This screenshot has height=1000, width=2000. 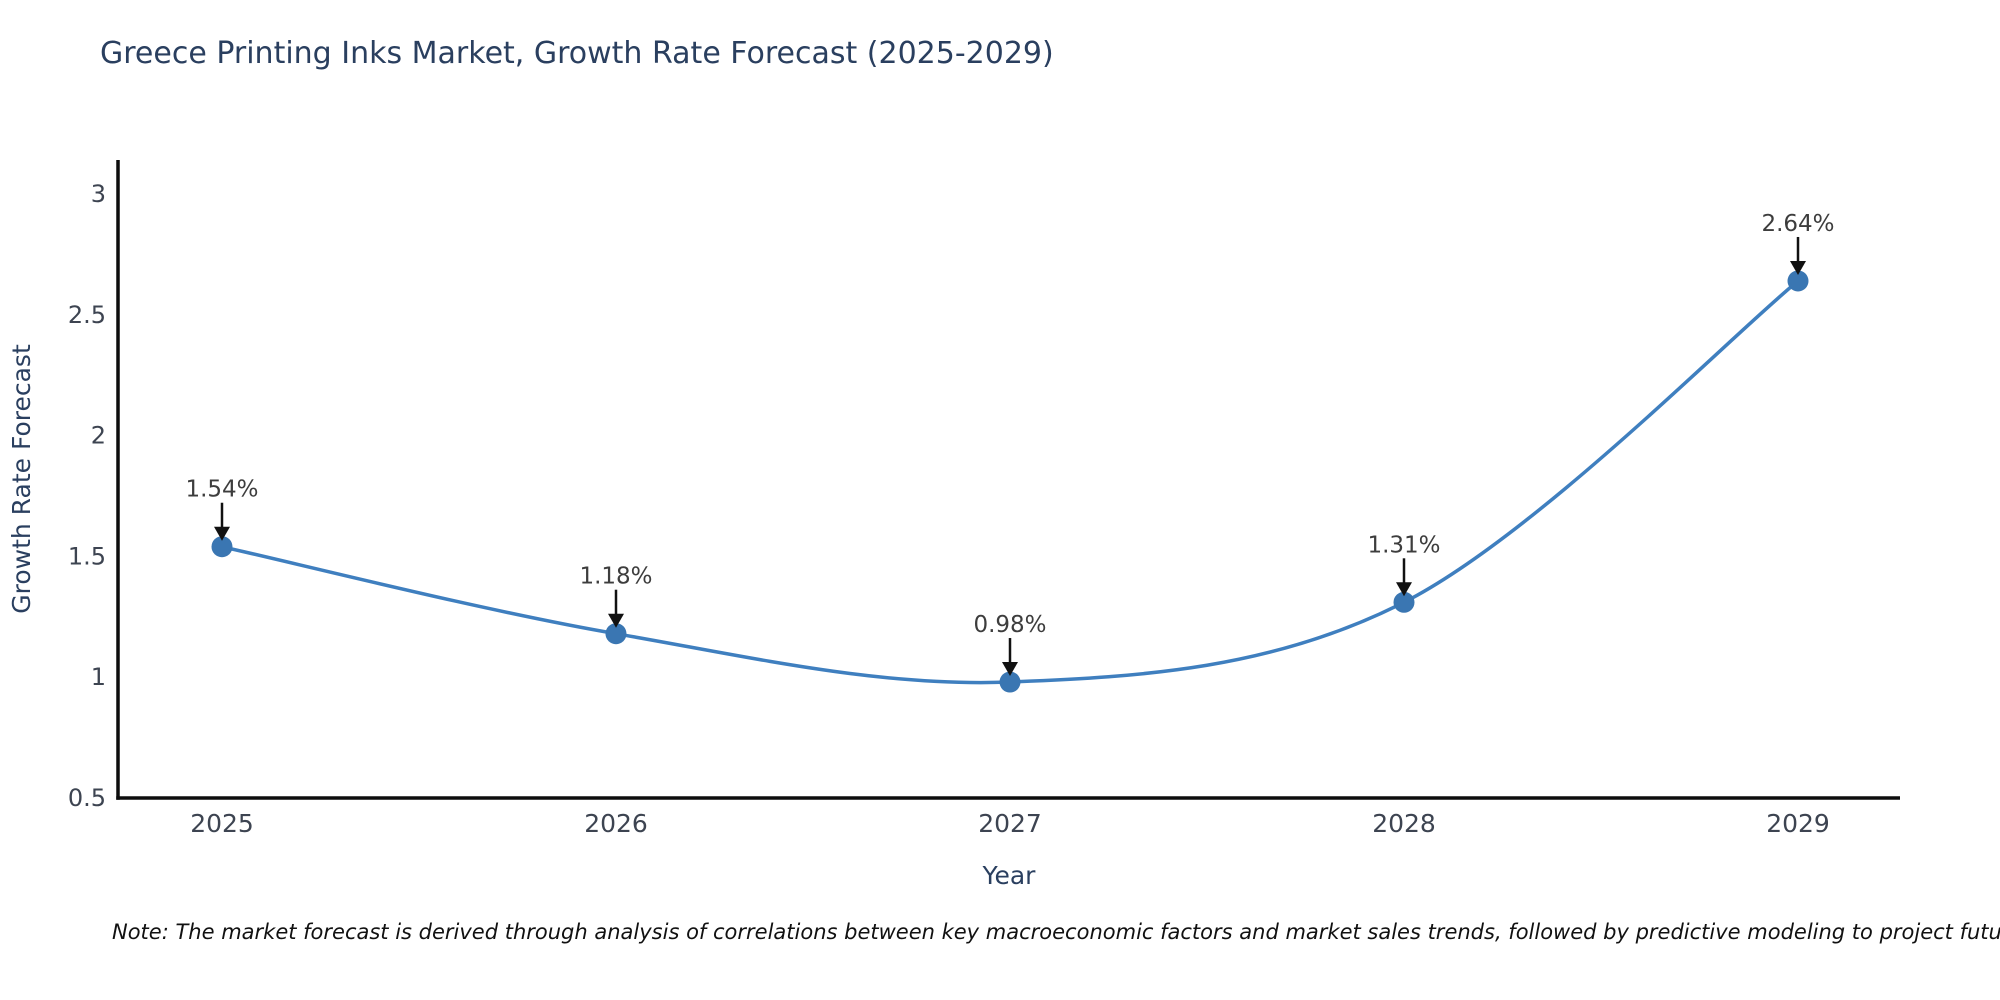 I want to click on y-tick-label: 2, so click(x=98, y=436).